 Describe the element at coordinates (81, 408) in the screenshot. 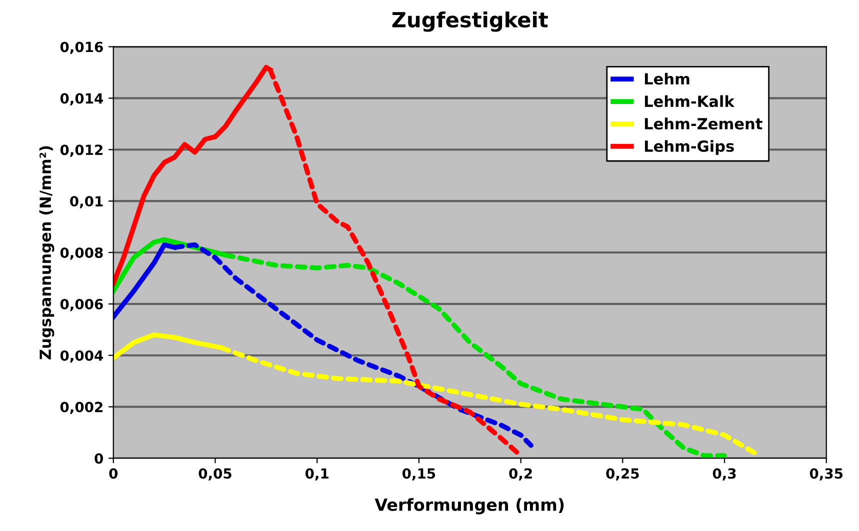

I see `y-tick-label: 0,002` at that location.